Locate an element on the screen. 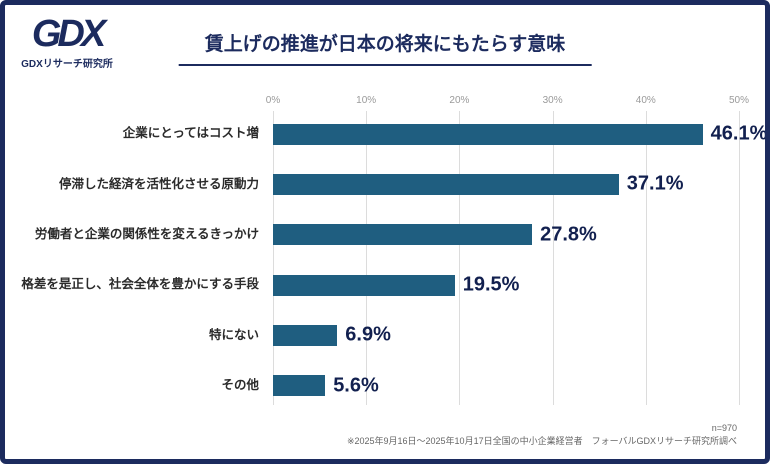  bar-track: 46.1% is located at coordinates (519, 134).